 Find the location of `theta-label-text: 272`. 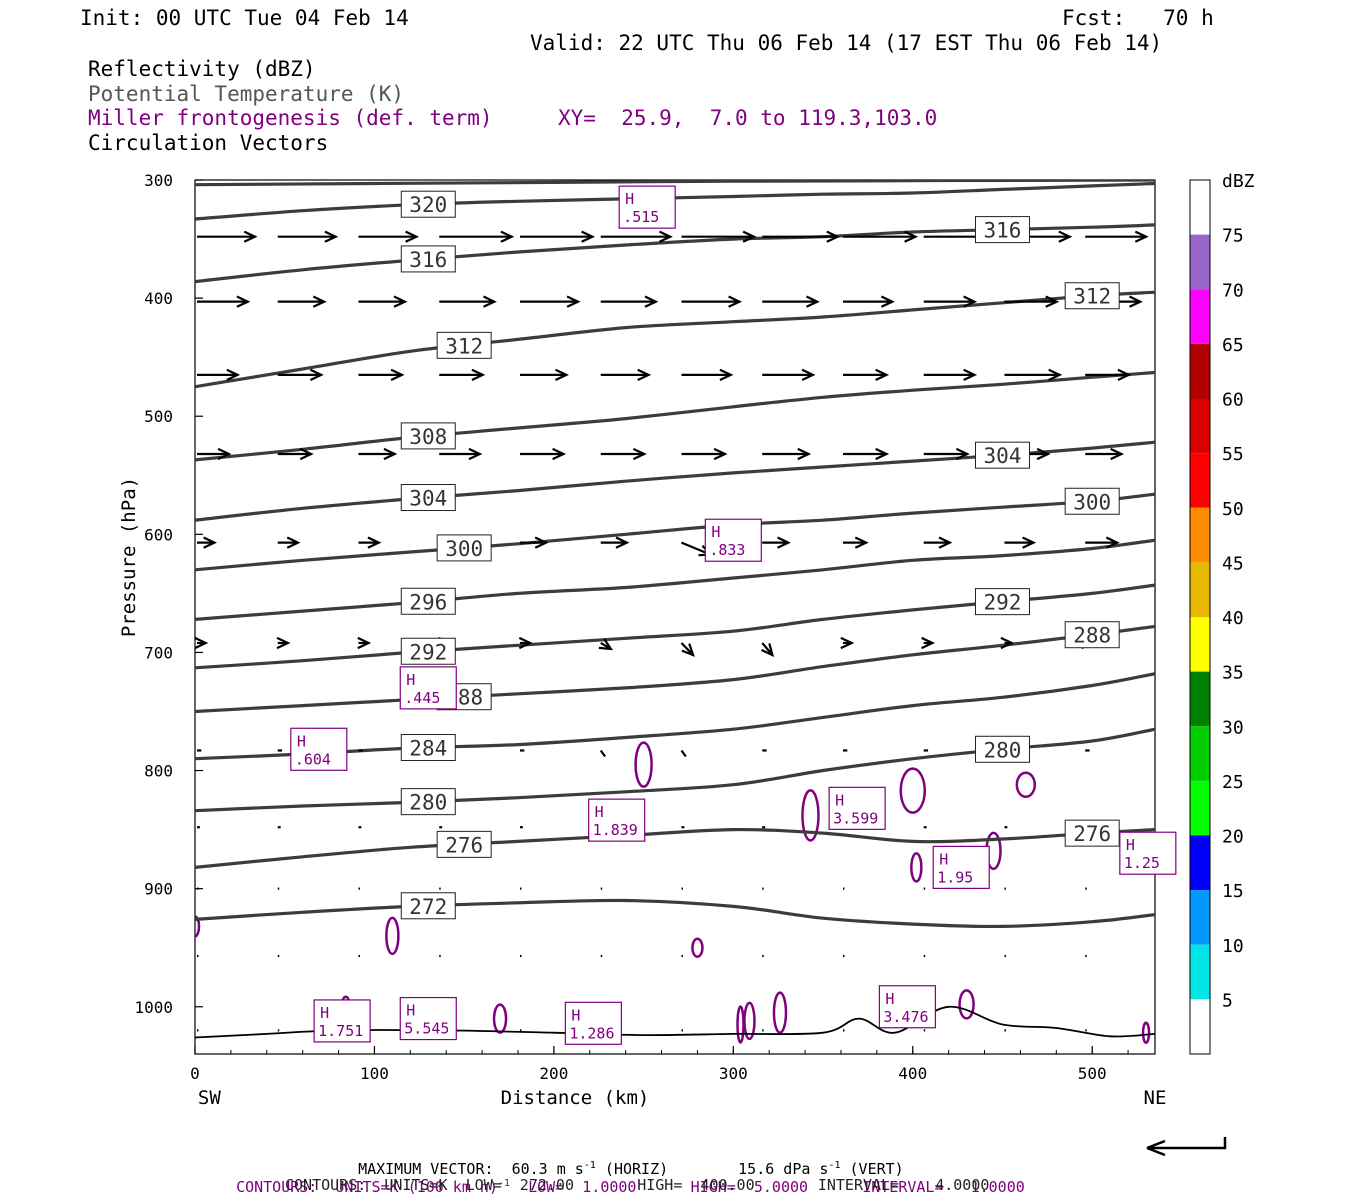

theta-label-text: 272 is located at coordinates (428, 907).